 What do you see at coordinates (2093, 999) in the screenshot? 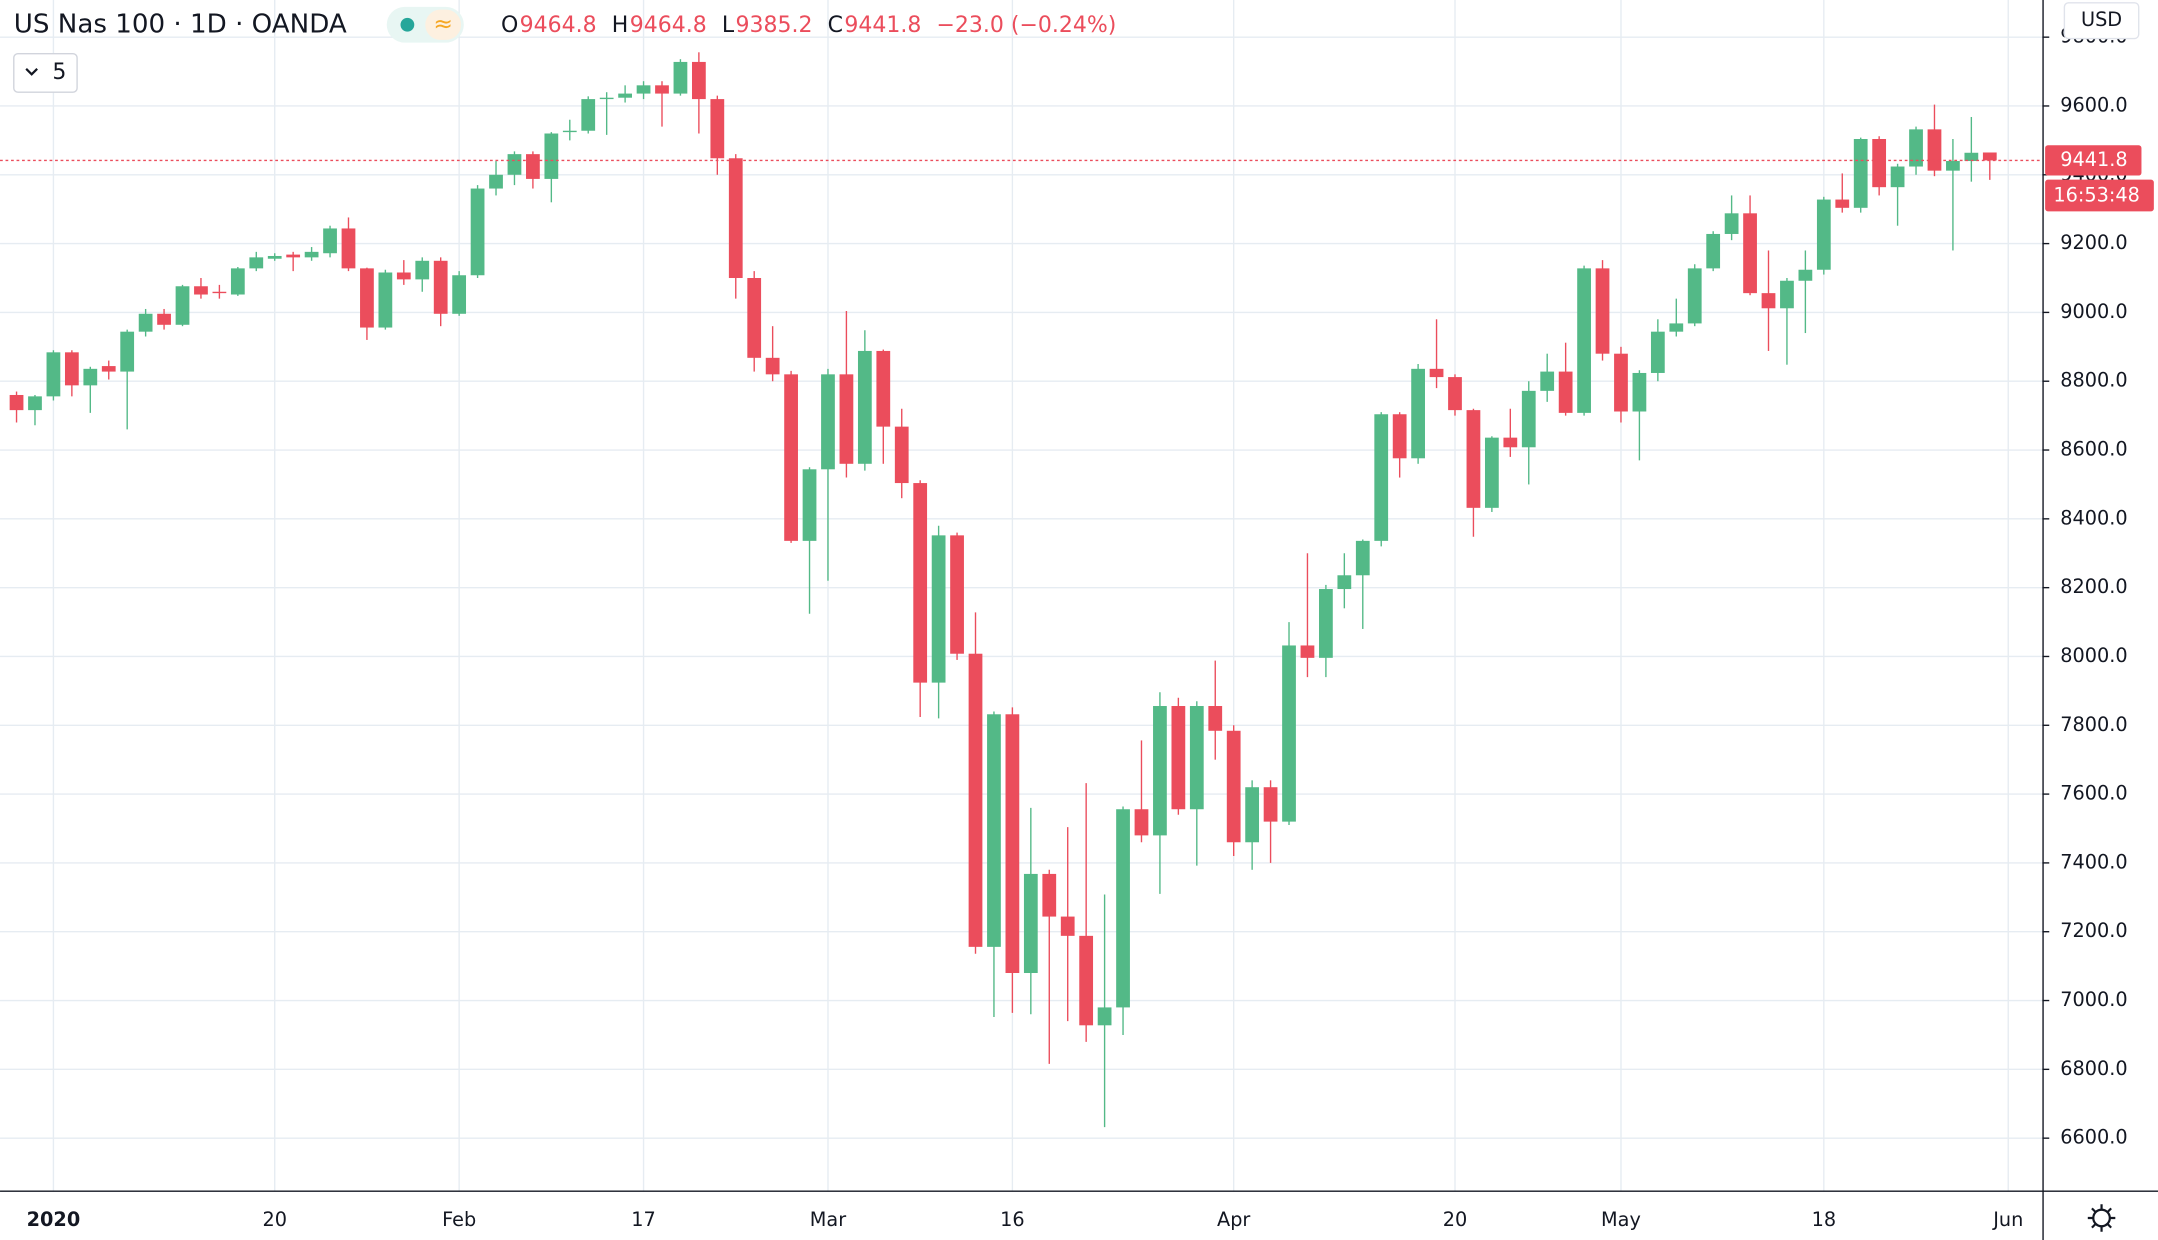
I see `y-tick-label: 7000.0` at bounding box center [2093, 999].